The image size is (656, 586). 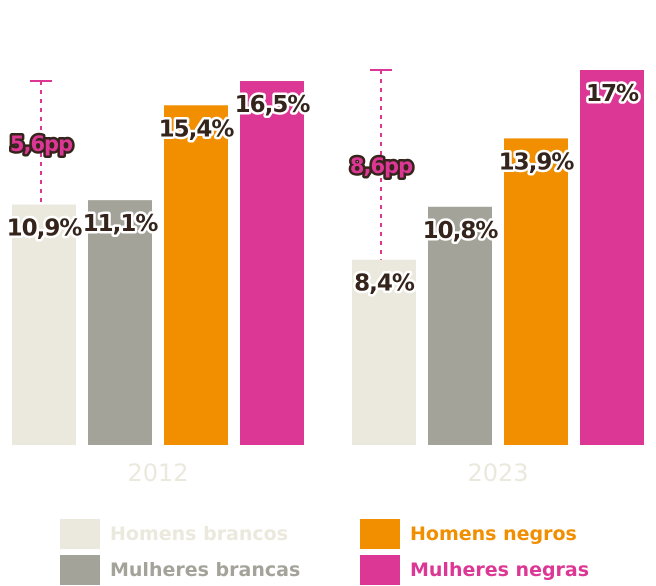 What do you see at coordinates (41, 144) in the screenshot?
I see `gap-label: 5,6pp` at bounding box center [41, 144].